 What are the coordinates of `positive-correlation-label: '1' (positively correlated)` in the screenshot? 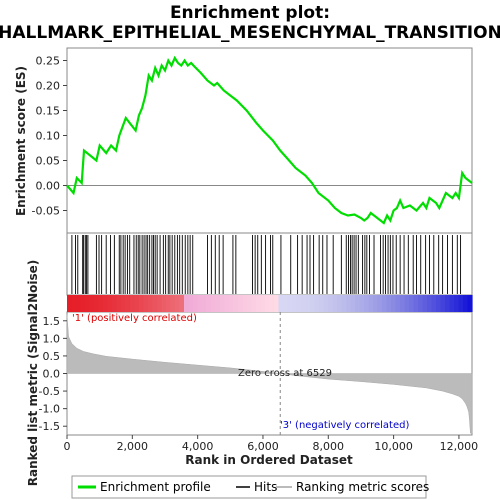 It's located at (134, 318).